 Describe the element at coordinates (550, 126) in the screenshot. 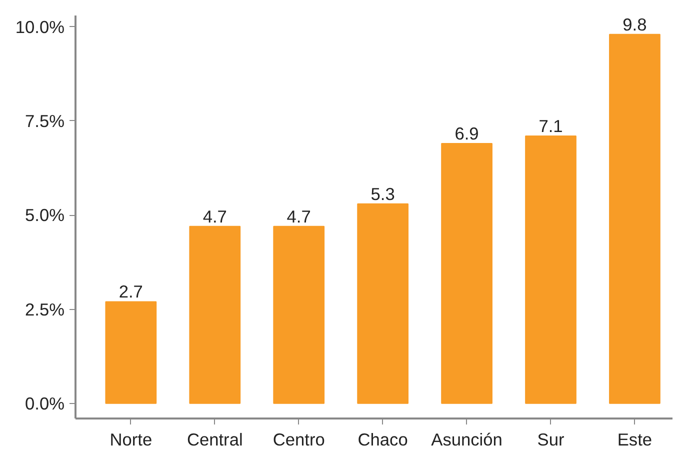

I see `data-label: 7.1` at that location.